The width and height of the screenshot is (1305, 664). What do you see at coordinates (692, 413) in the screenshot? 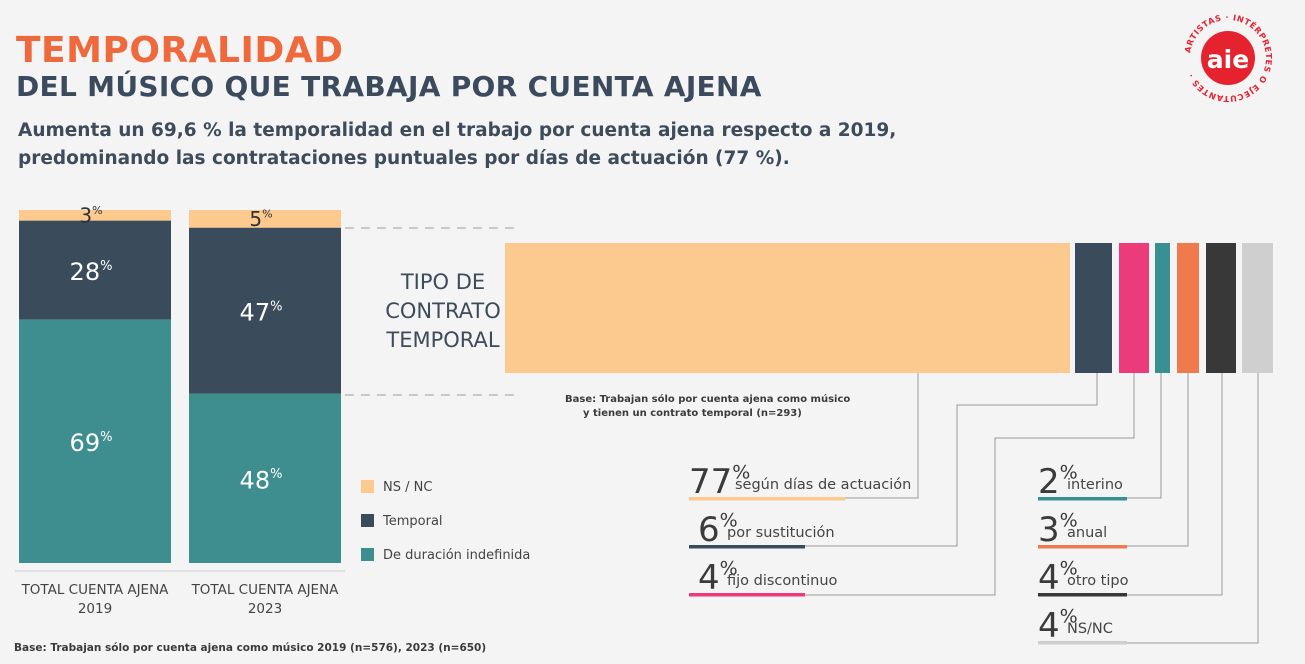
I see `contract-base-note-line-2: y tienen un contrato temporal (n=293)` at bounding box center [692, 413].